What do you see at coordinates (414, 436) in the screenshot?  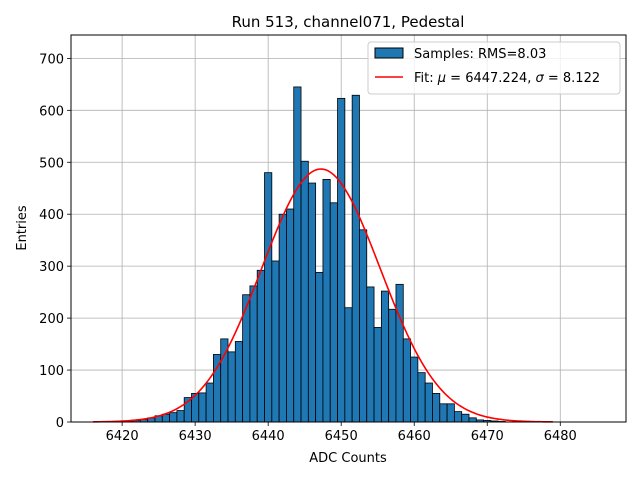 I see `x-tick-label: 6460` at bounding box center [414, 436].